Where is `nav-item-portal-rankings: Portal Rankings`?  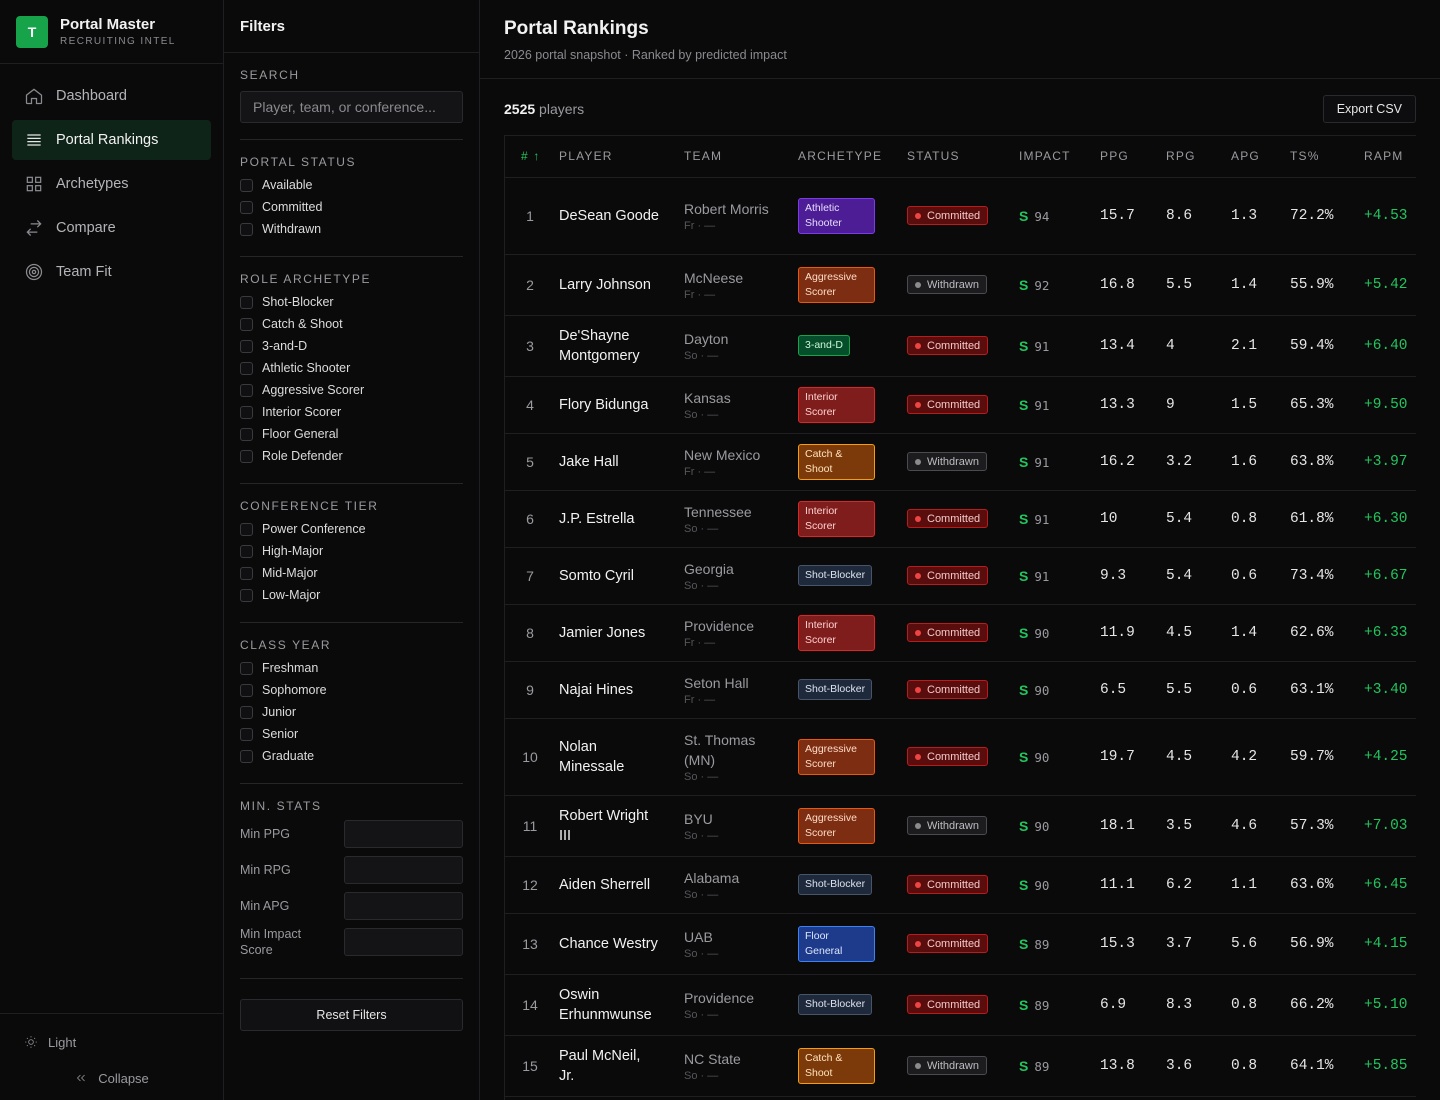 nav-item-portal-rankings: Portal Rankings is located at coordinates (111, 140).